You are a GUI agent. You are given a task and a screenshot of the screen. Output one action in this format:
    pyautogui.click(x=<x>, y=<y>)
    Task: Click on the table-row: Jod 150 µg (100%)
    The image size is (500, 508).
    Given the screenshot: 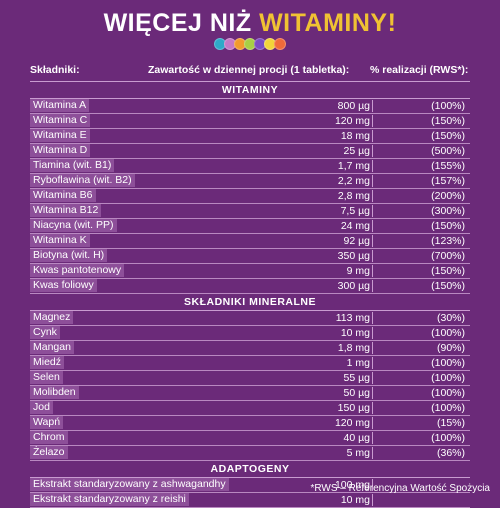 What is the action you would take?
    pyautogui.click(x=250, y=408)
    